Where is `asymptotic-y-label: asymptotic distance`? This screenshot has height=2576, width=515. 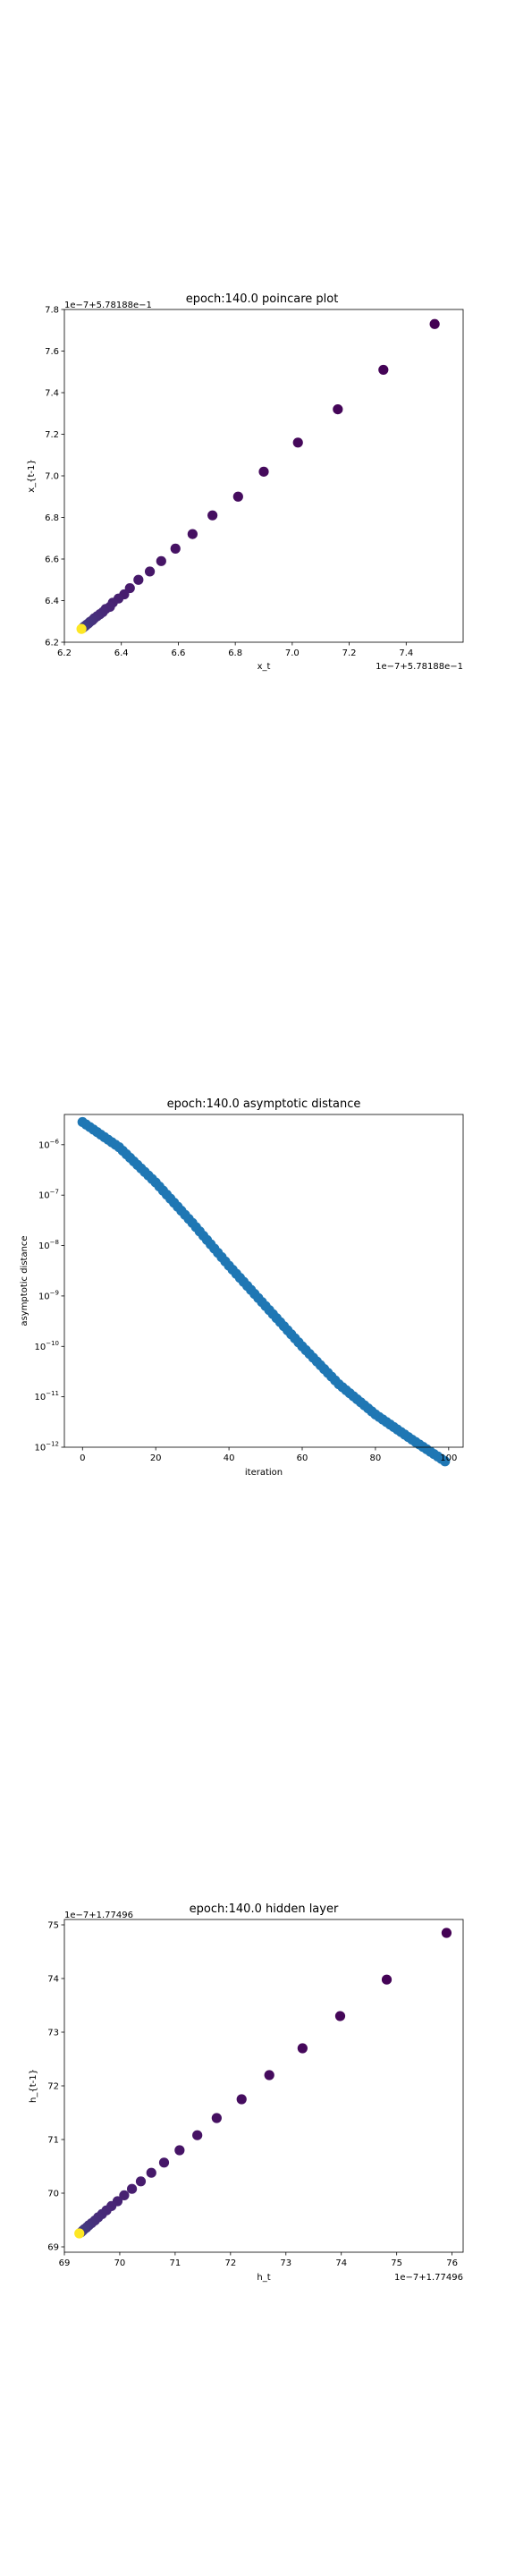
asymptotic-y-label: asymptotic distance is located at coordinates (25, 1280).